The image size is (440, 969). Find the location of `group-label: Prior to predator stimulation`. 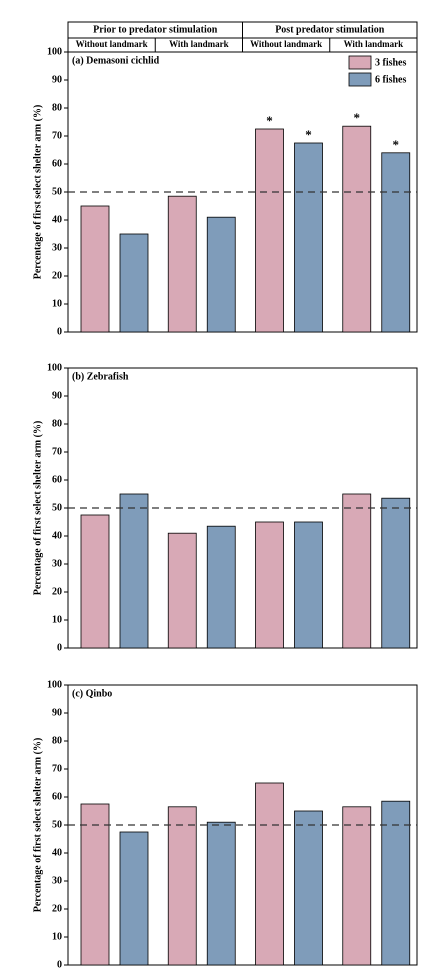

group-label: Prior to predator stimulation is located at coordinates (155, 29).